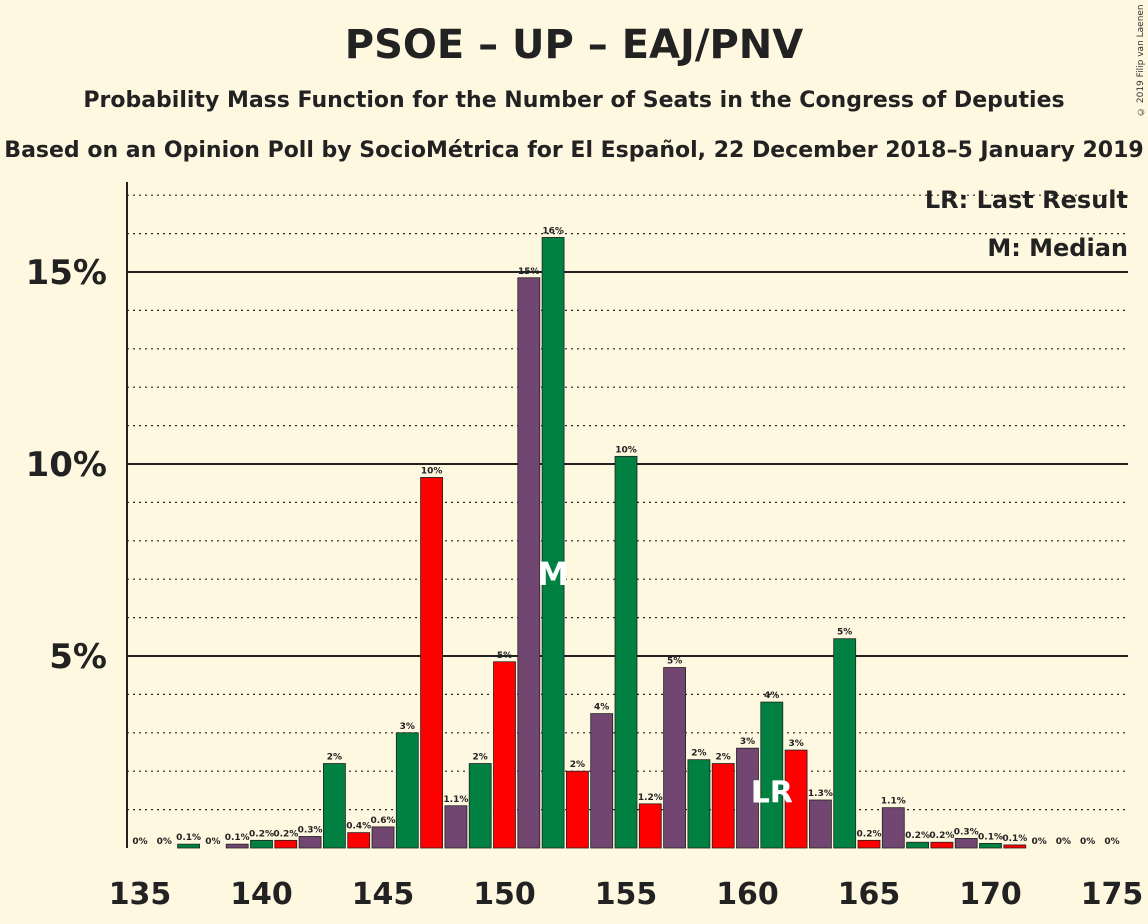 This screenshot has width=1148, height=924. I want to click on data-label-147: 10%, so click(432, 471).